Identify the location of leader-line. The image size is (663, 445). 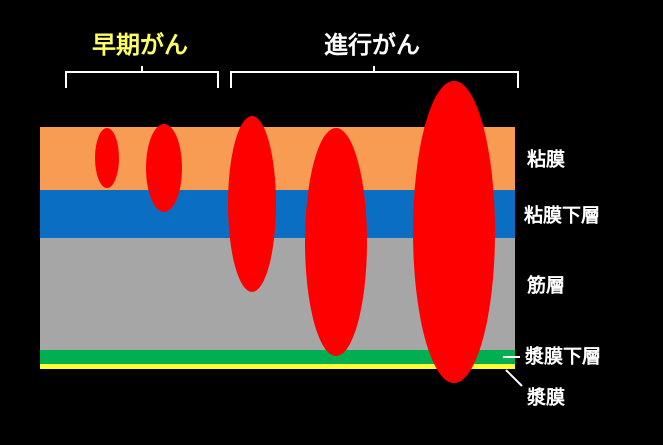
(514, 378).